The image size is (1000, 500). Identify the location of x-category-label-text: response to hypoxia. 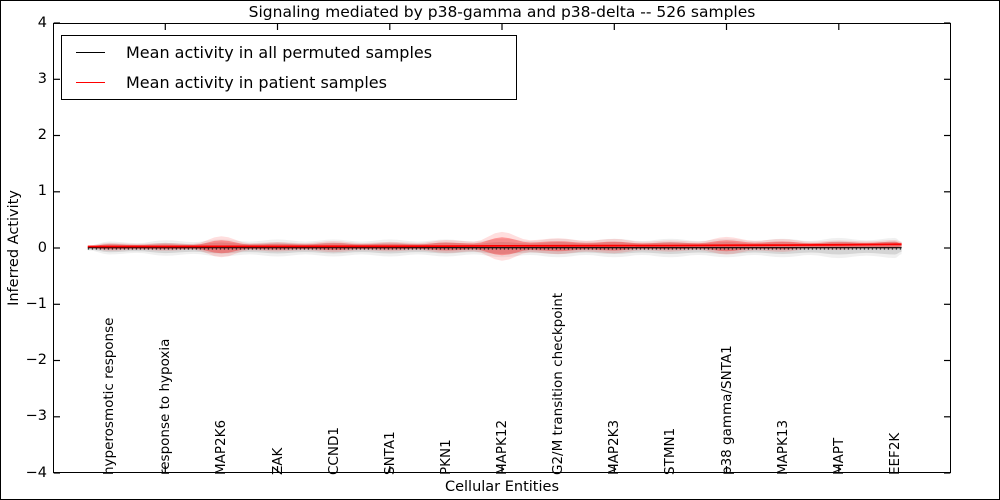
(165, 406).